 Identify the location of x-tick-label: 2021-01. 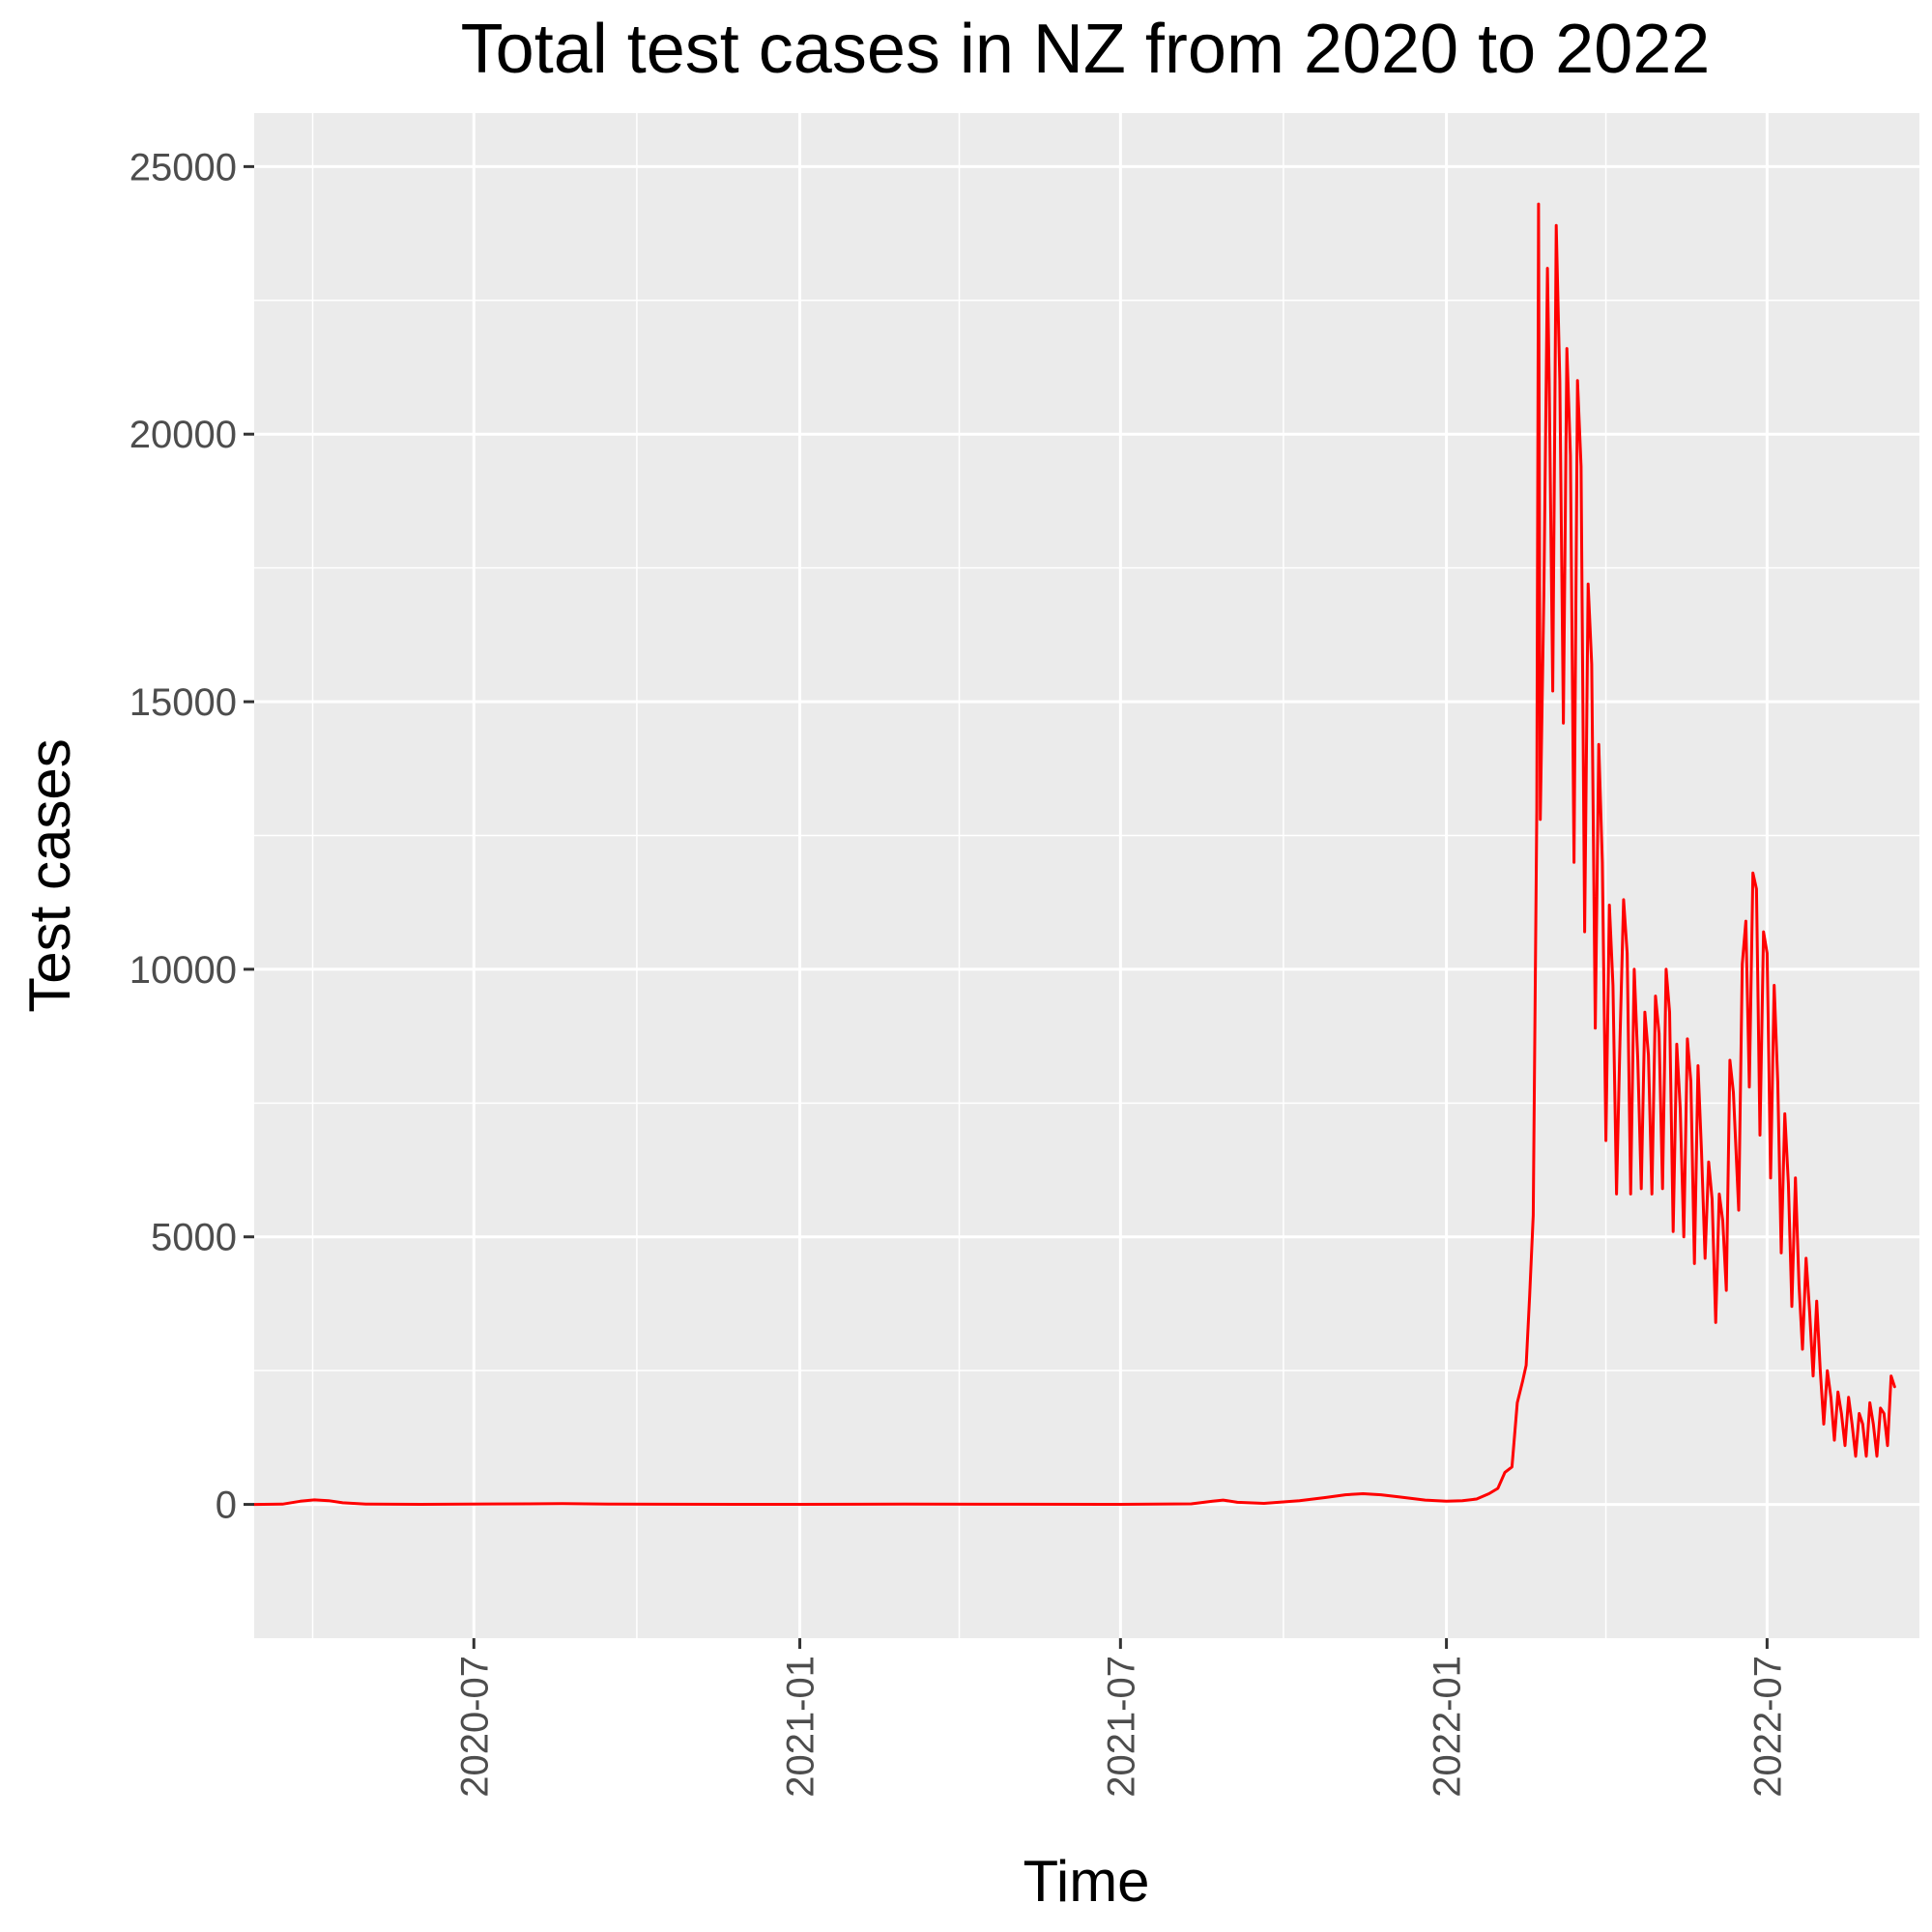
(801, 1727).